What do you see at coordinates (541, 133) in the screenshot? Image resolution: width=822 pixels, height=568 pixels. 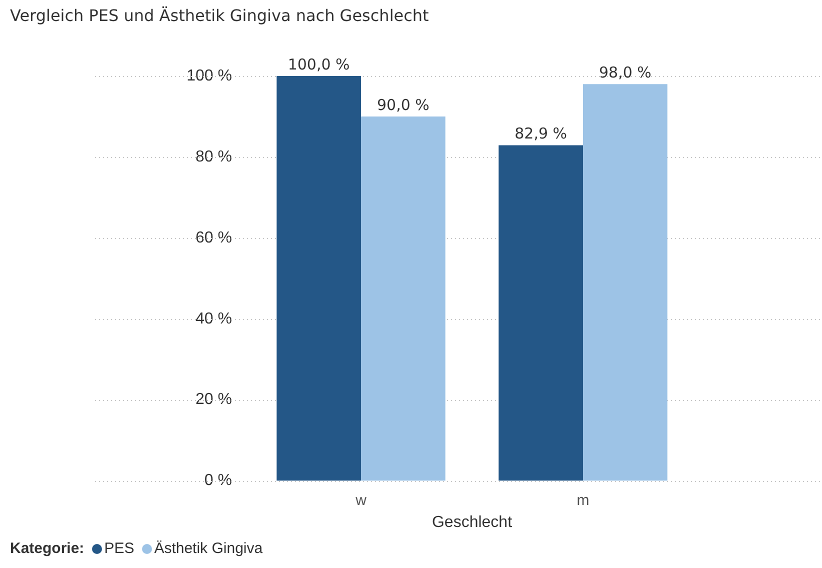 I see `data-label: 82,9 %` at bounding box center [541, 133].